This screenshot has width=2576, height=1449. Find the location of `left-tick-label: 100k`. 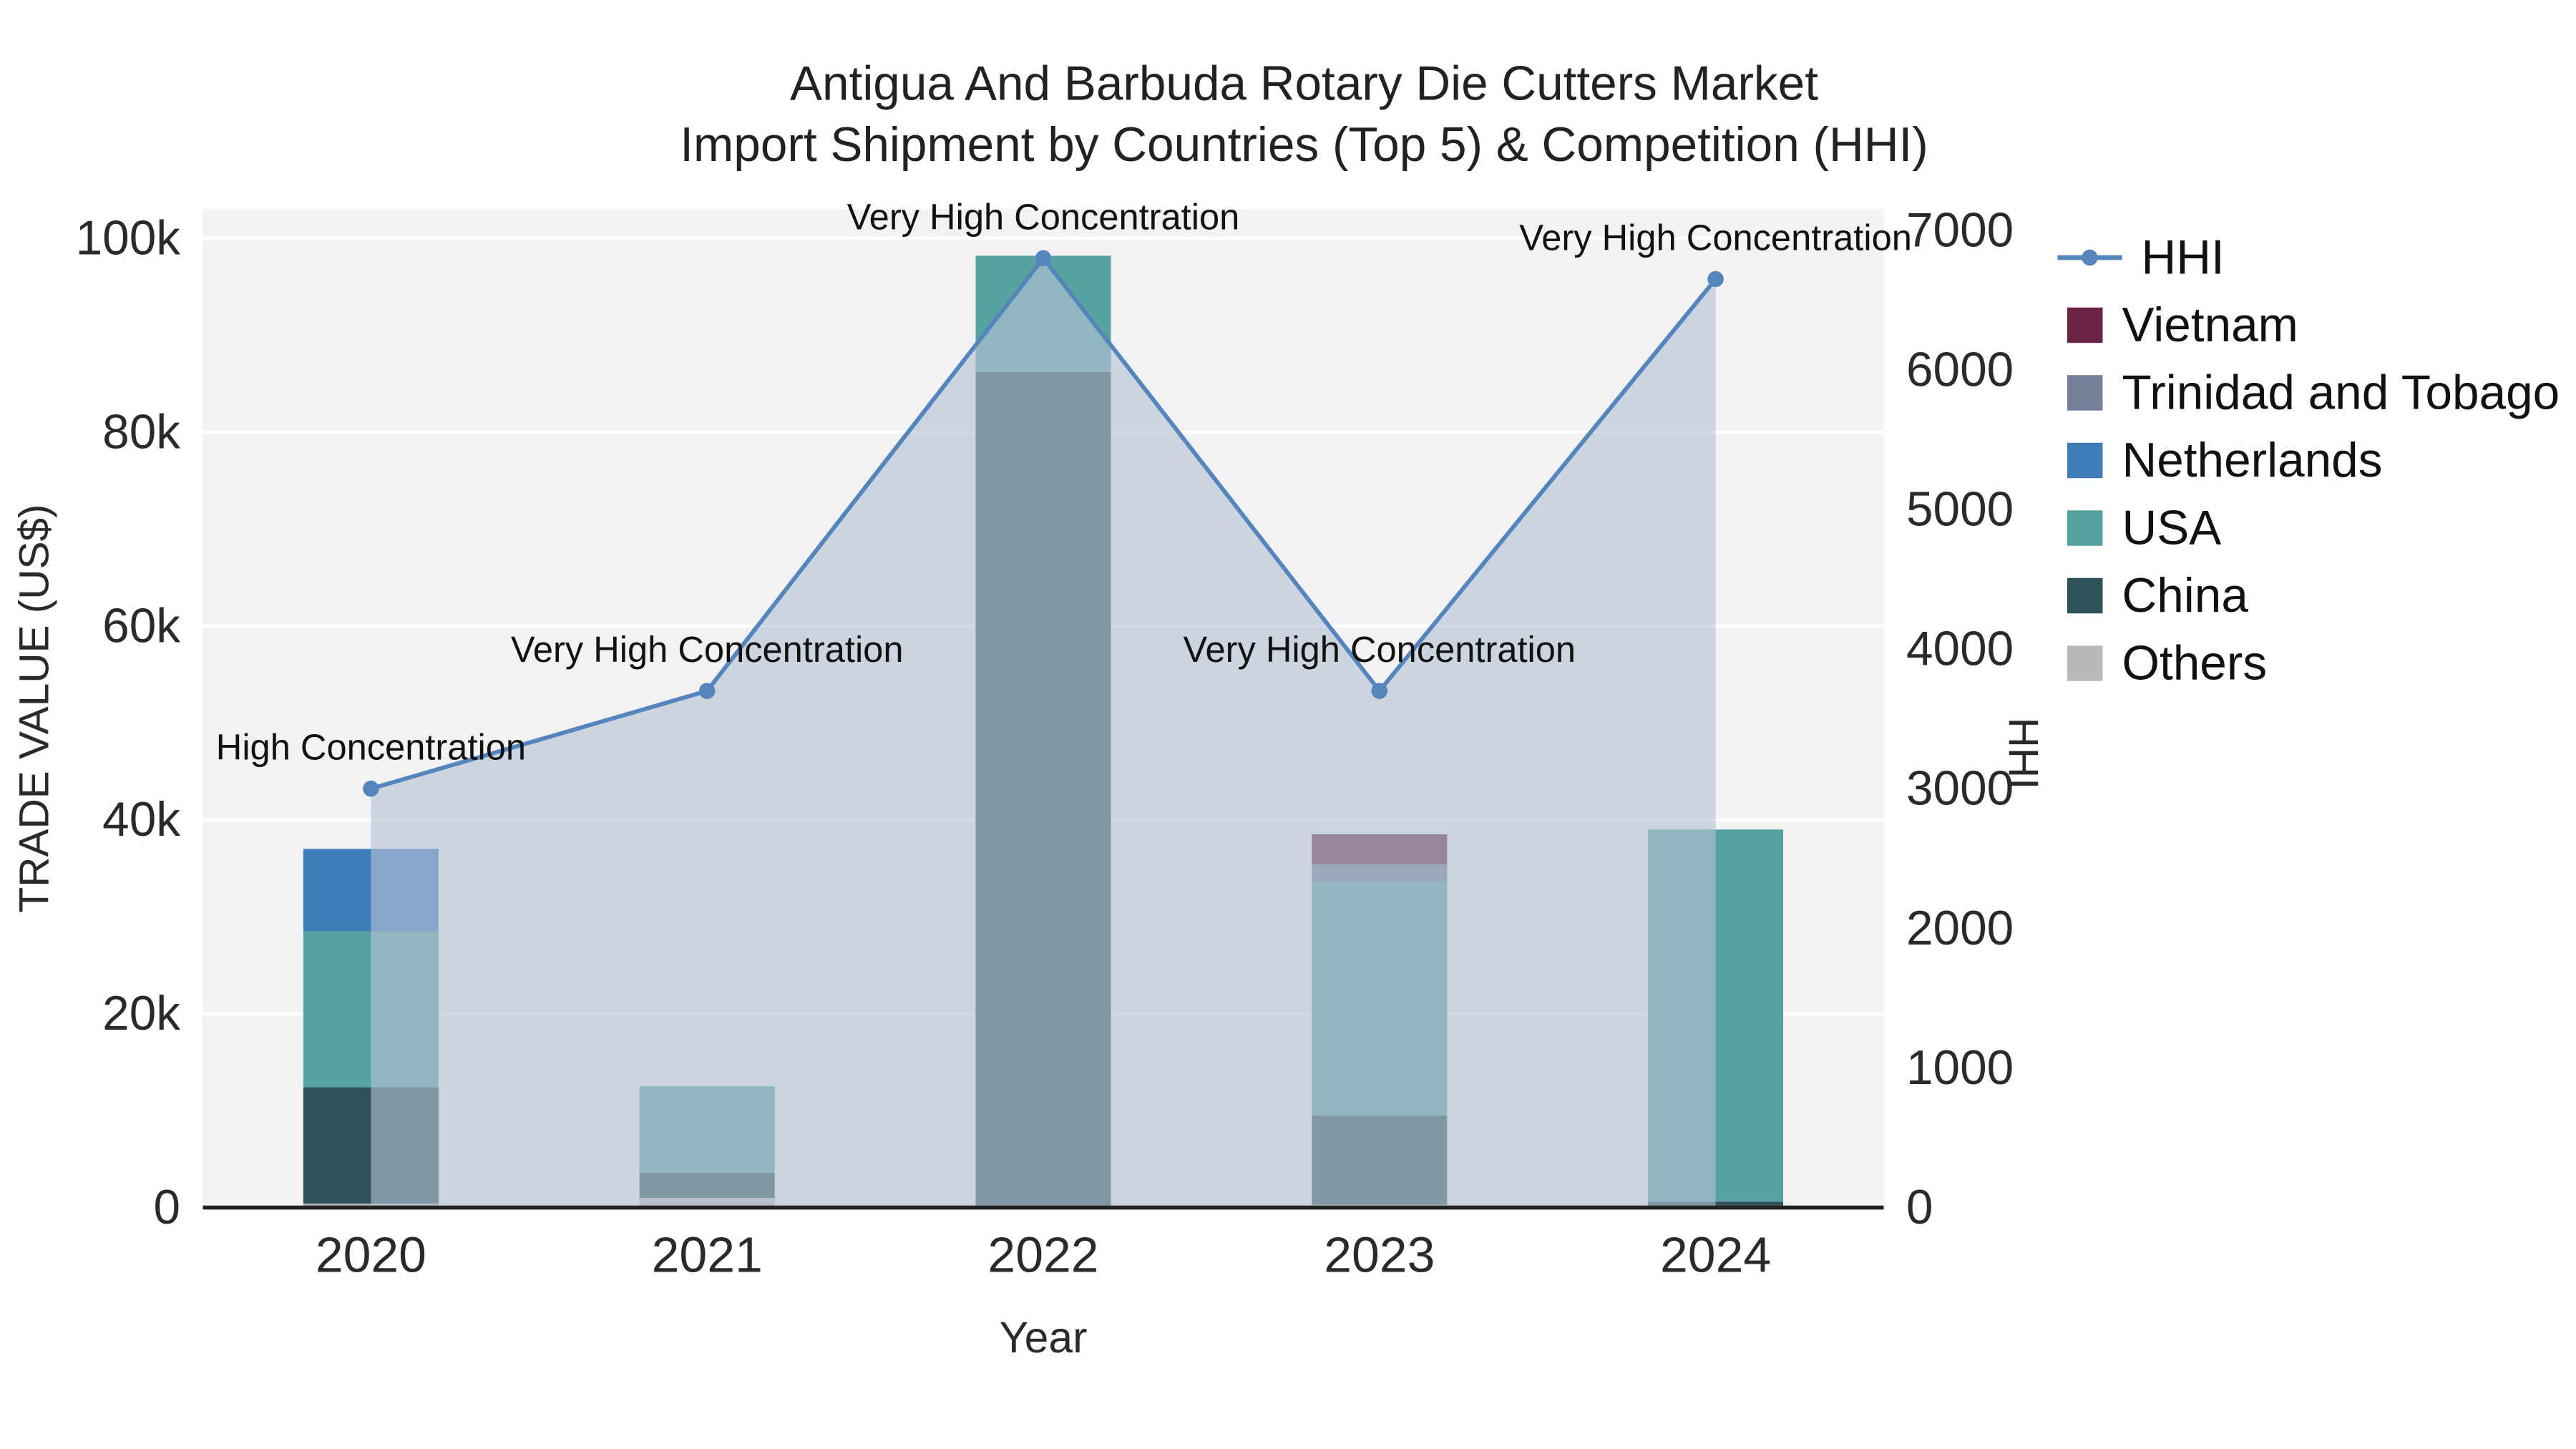

left-tick-label: 100k is located at coordinates (128, 238).